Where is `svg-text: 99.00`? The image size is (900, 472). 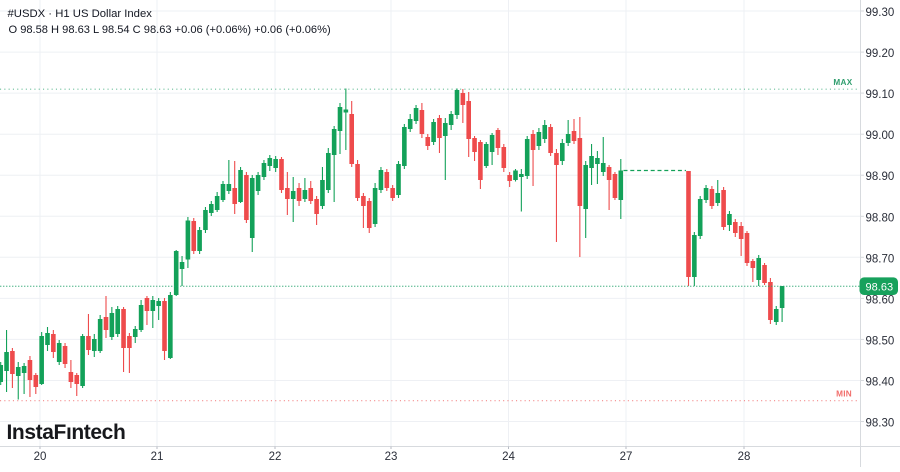 svg-text: 99.00 is located at coordinates (880, 136).